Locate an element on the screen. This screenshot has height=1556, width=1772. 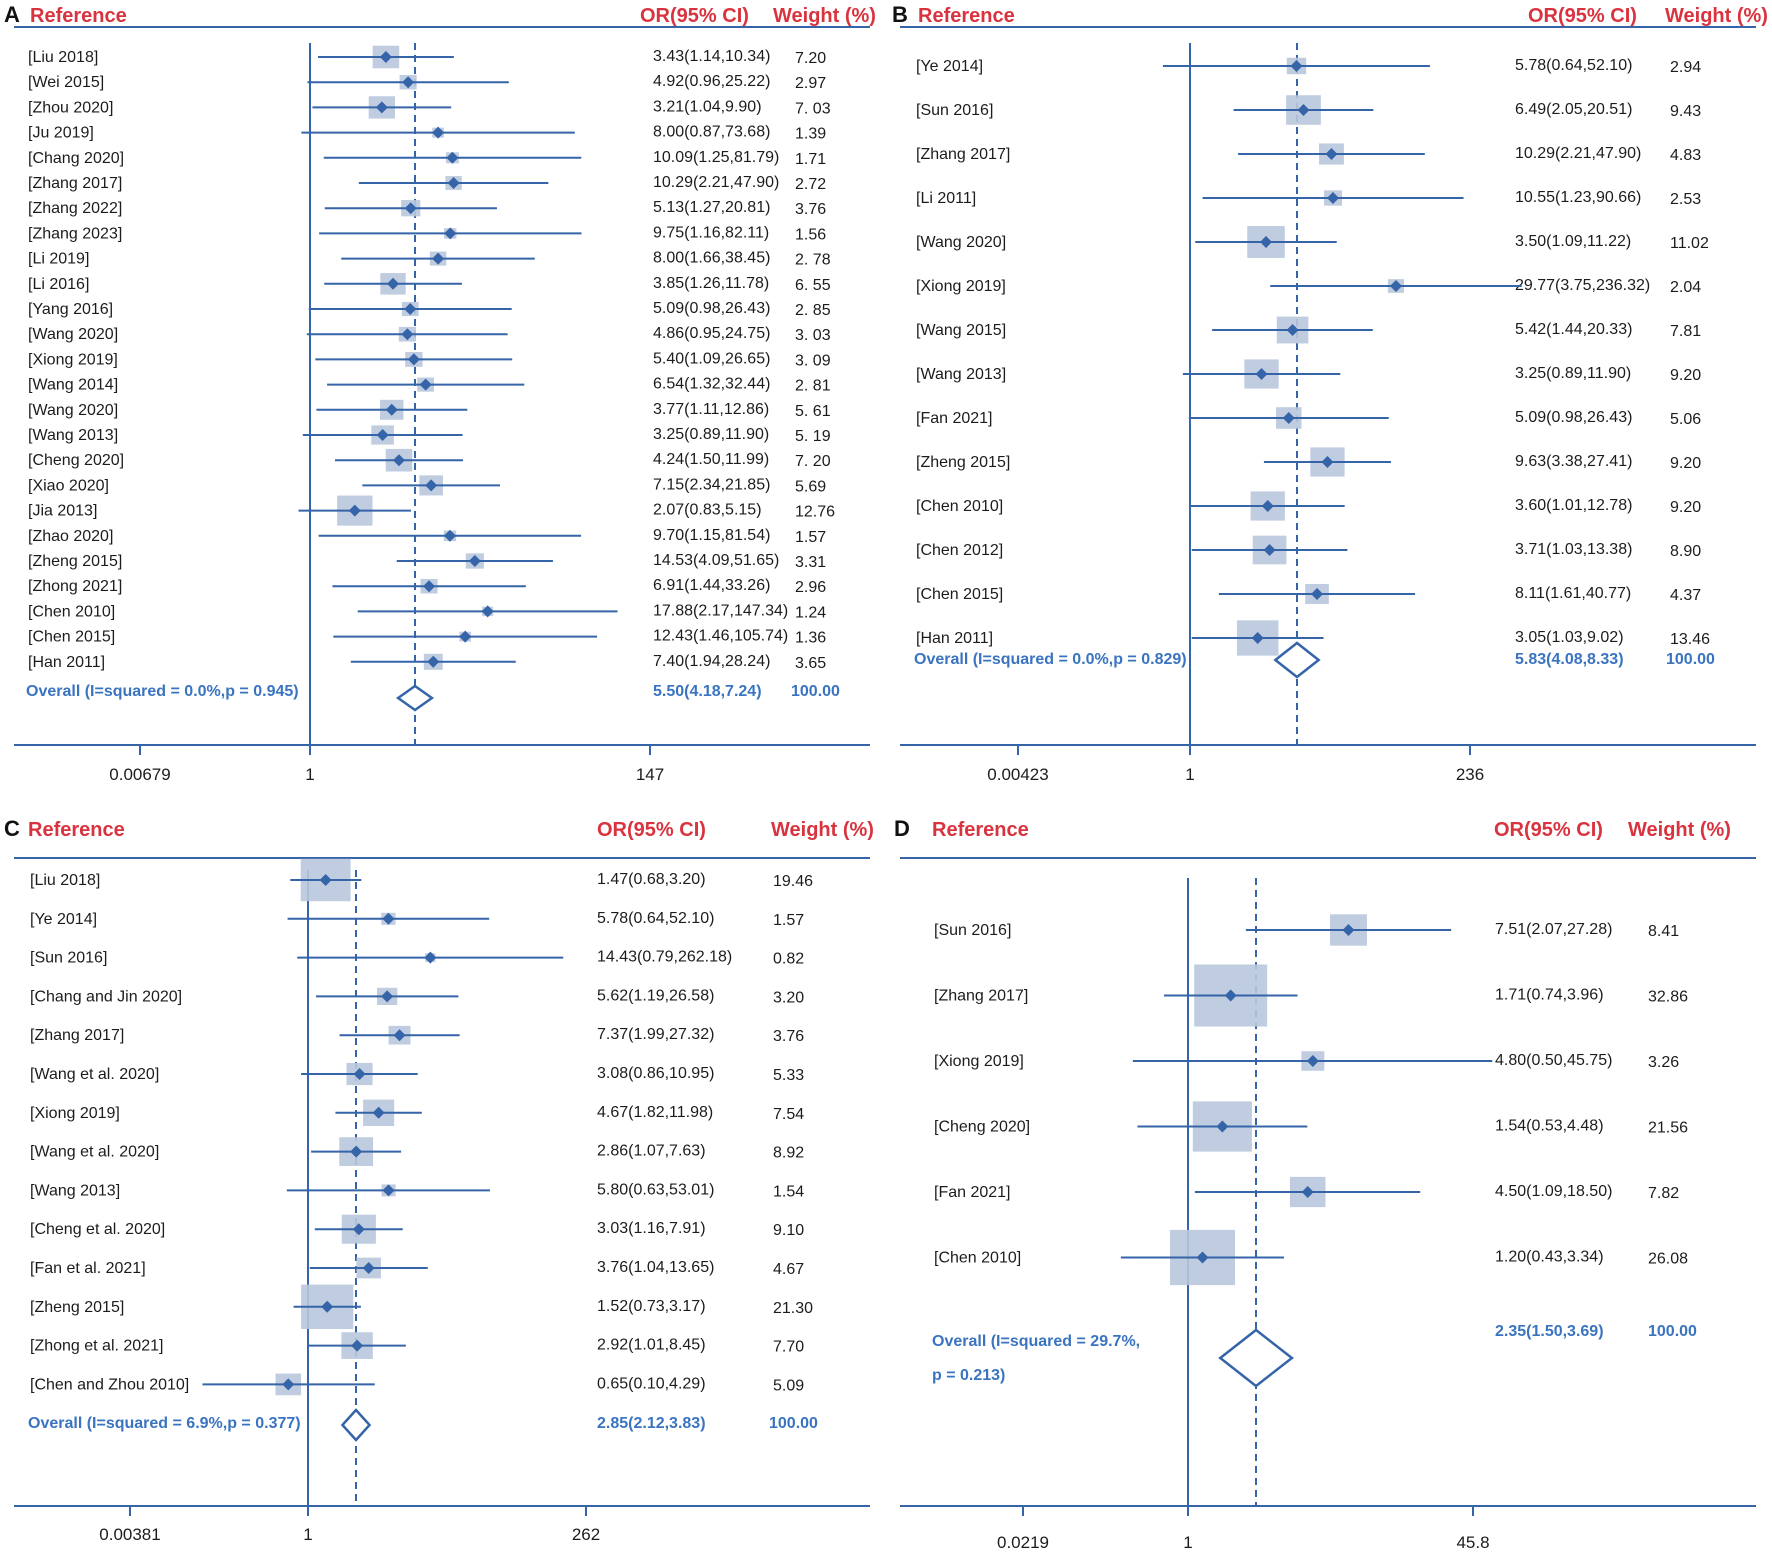
study-or-ci: 5.09(0.98,26.43) is located at coordinates (711, 308).